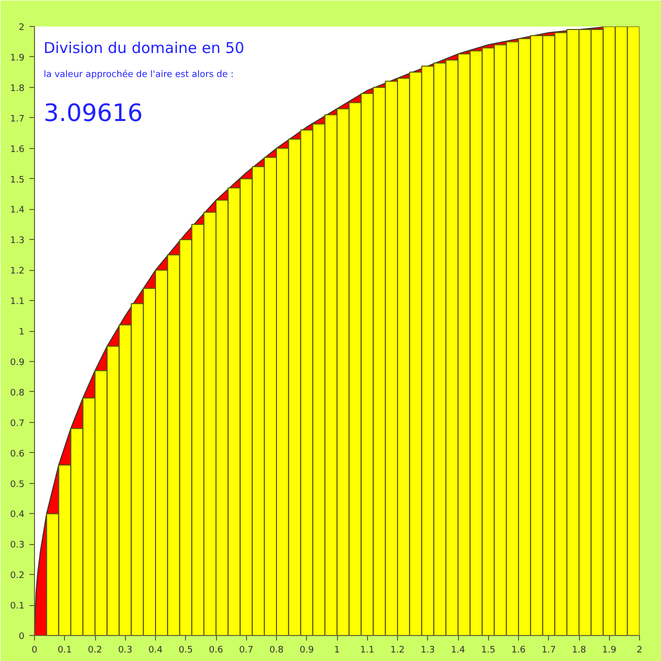  What do you see at coordinates (17, 485) in the screenshot?
I see `y-tick-label: 0.5` at bounding box center [17, 485].